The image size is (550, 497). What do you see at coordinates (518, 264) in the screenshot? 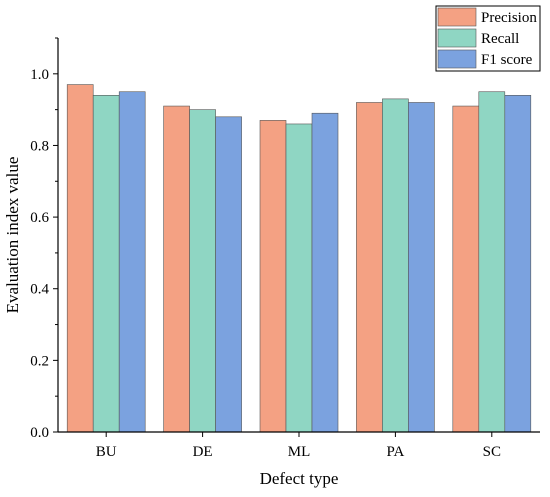
I see `bar-f1-score-sc` at bounding box center [518, 264].